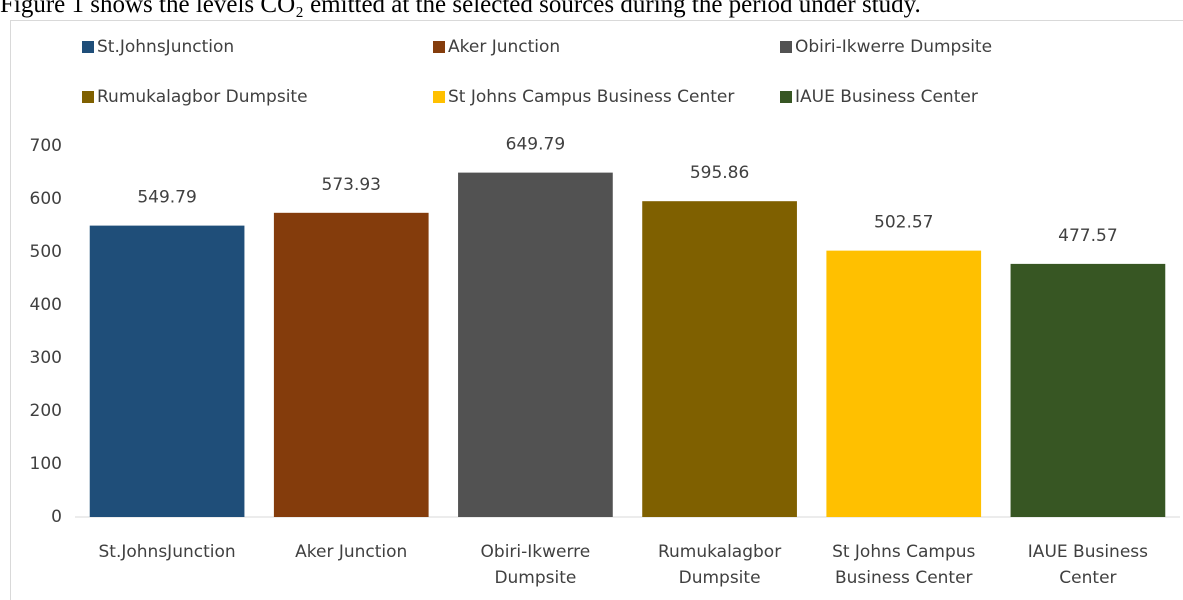 The width and height of the screenshot is (1183, 600). Describe the element at coordinates (893, 47) in the screenshot. I see `legend-label: Obiri-Ikwerre Dumpsite` at that location.